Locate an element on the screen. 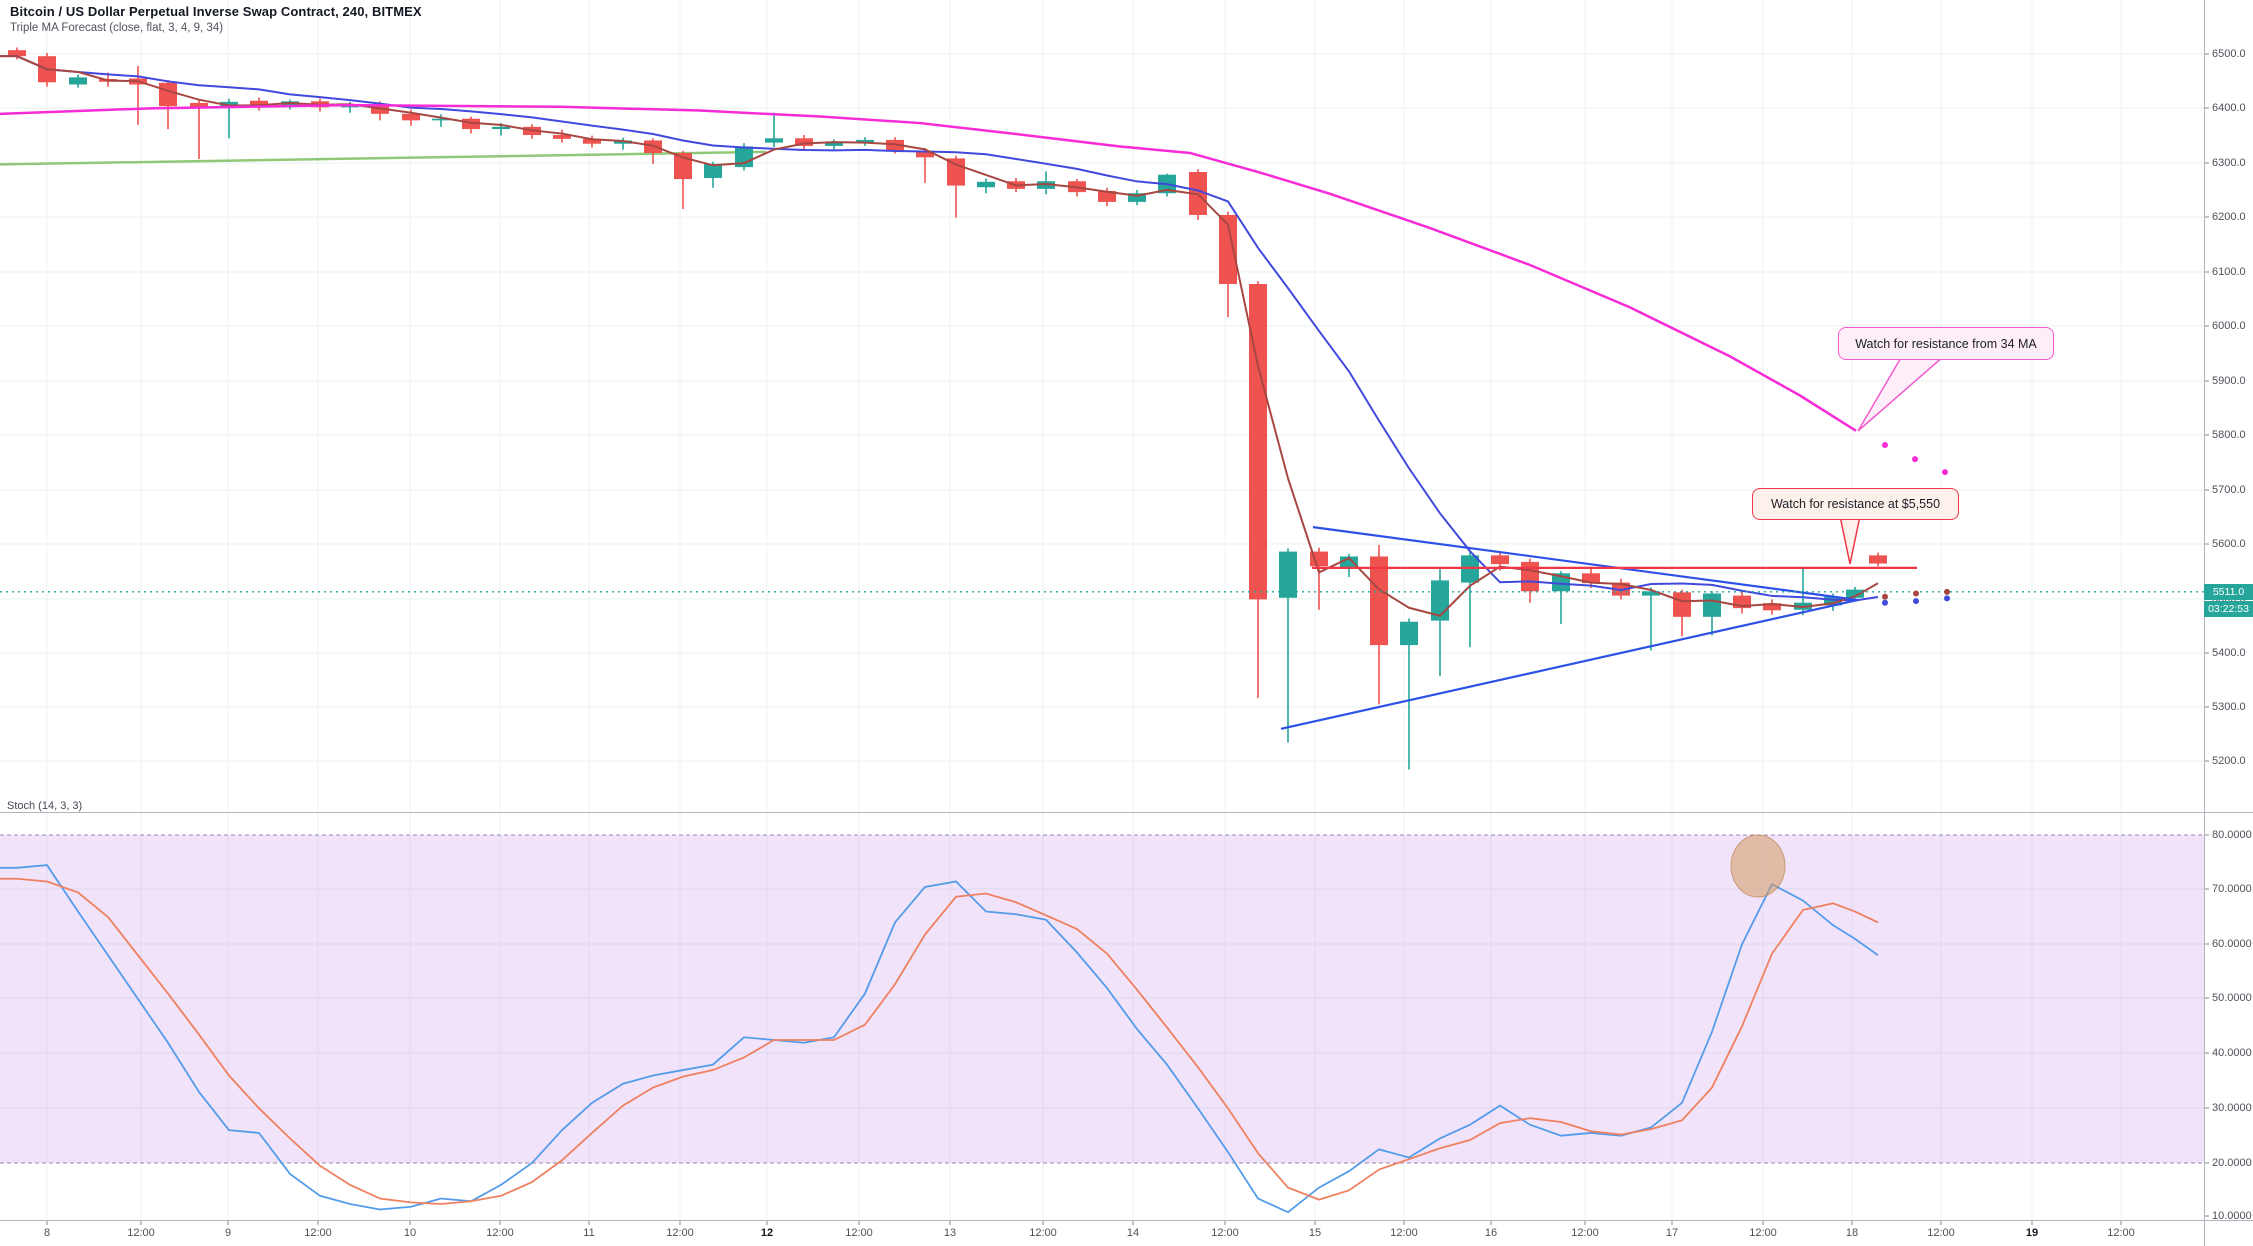  time-axis-label: 15 is located at coordinates (1315, 1233).